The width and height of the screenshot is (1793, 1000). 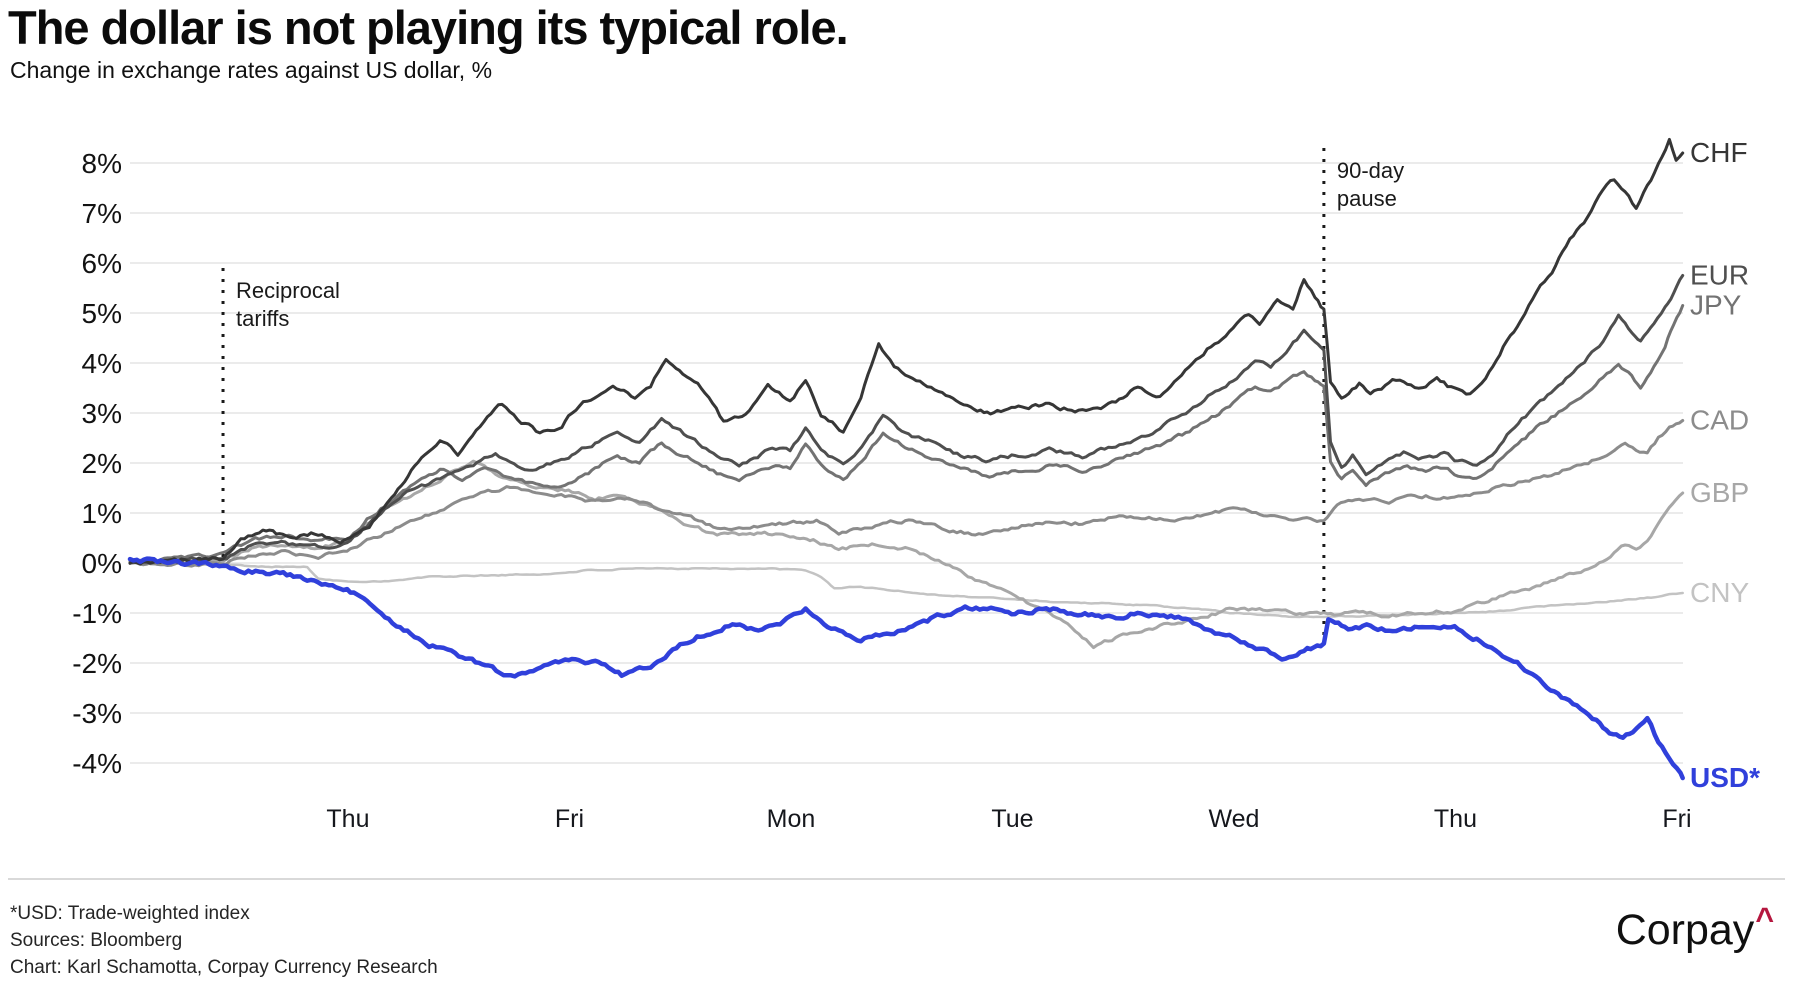 What do you see at coordinates (906, 493) in the screenshot?
I see `series-line-cad` at bounding box center [906, 493].